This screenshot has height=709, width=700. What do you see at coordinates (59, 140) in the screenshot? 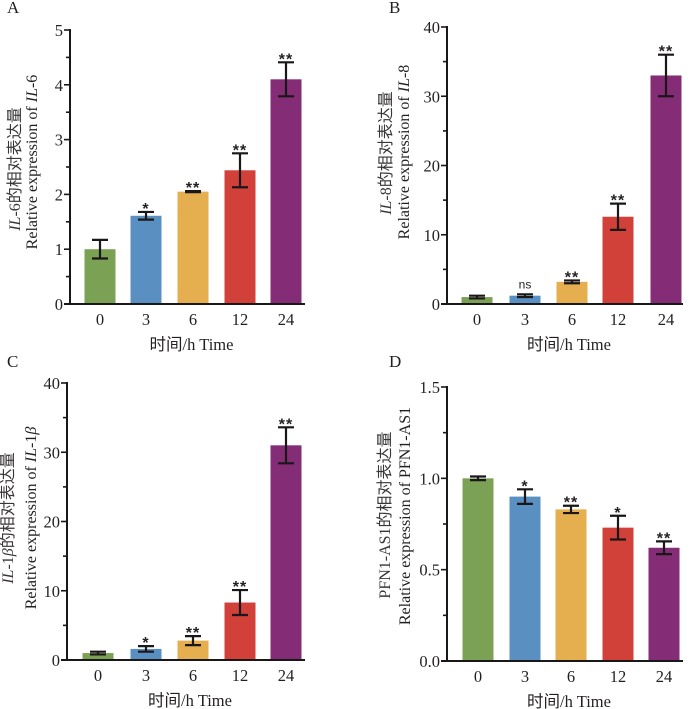
I see `y-tick-label: 3` at bounding box center [59, 140].